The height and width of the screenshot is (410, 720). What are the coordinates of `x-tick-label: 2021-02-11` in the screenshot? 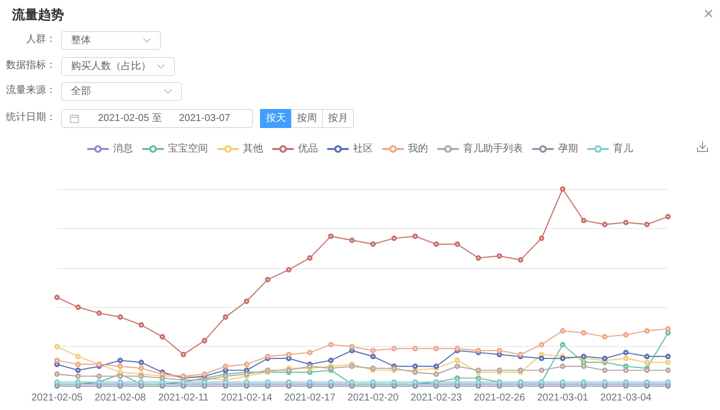 It's located at (184, 398).